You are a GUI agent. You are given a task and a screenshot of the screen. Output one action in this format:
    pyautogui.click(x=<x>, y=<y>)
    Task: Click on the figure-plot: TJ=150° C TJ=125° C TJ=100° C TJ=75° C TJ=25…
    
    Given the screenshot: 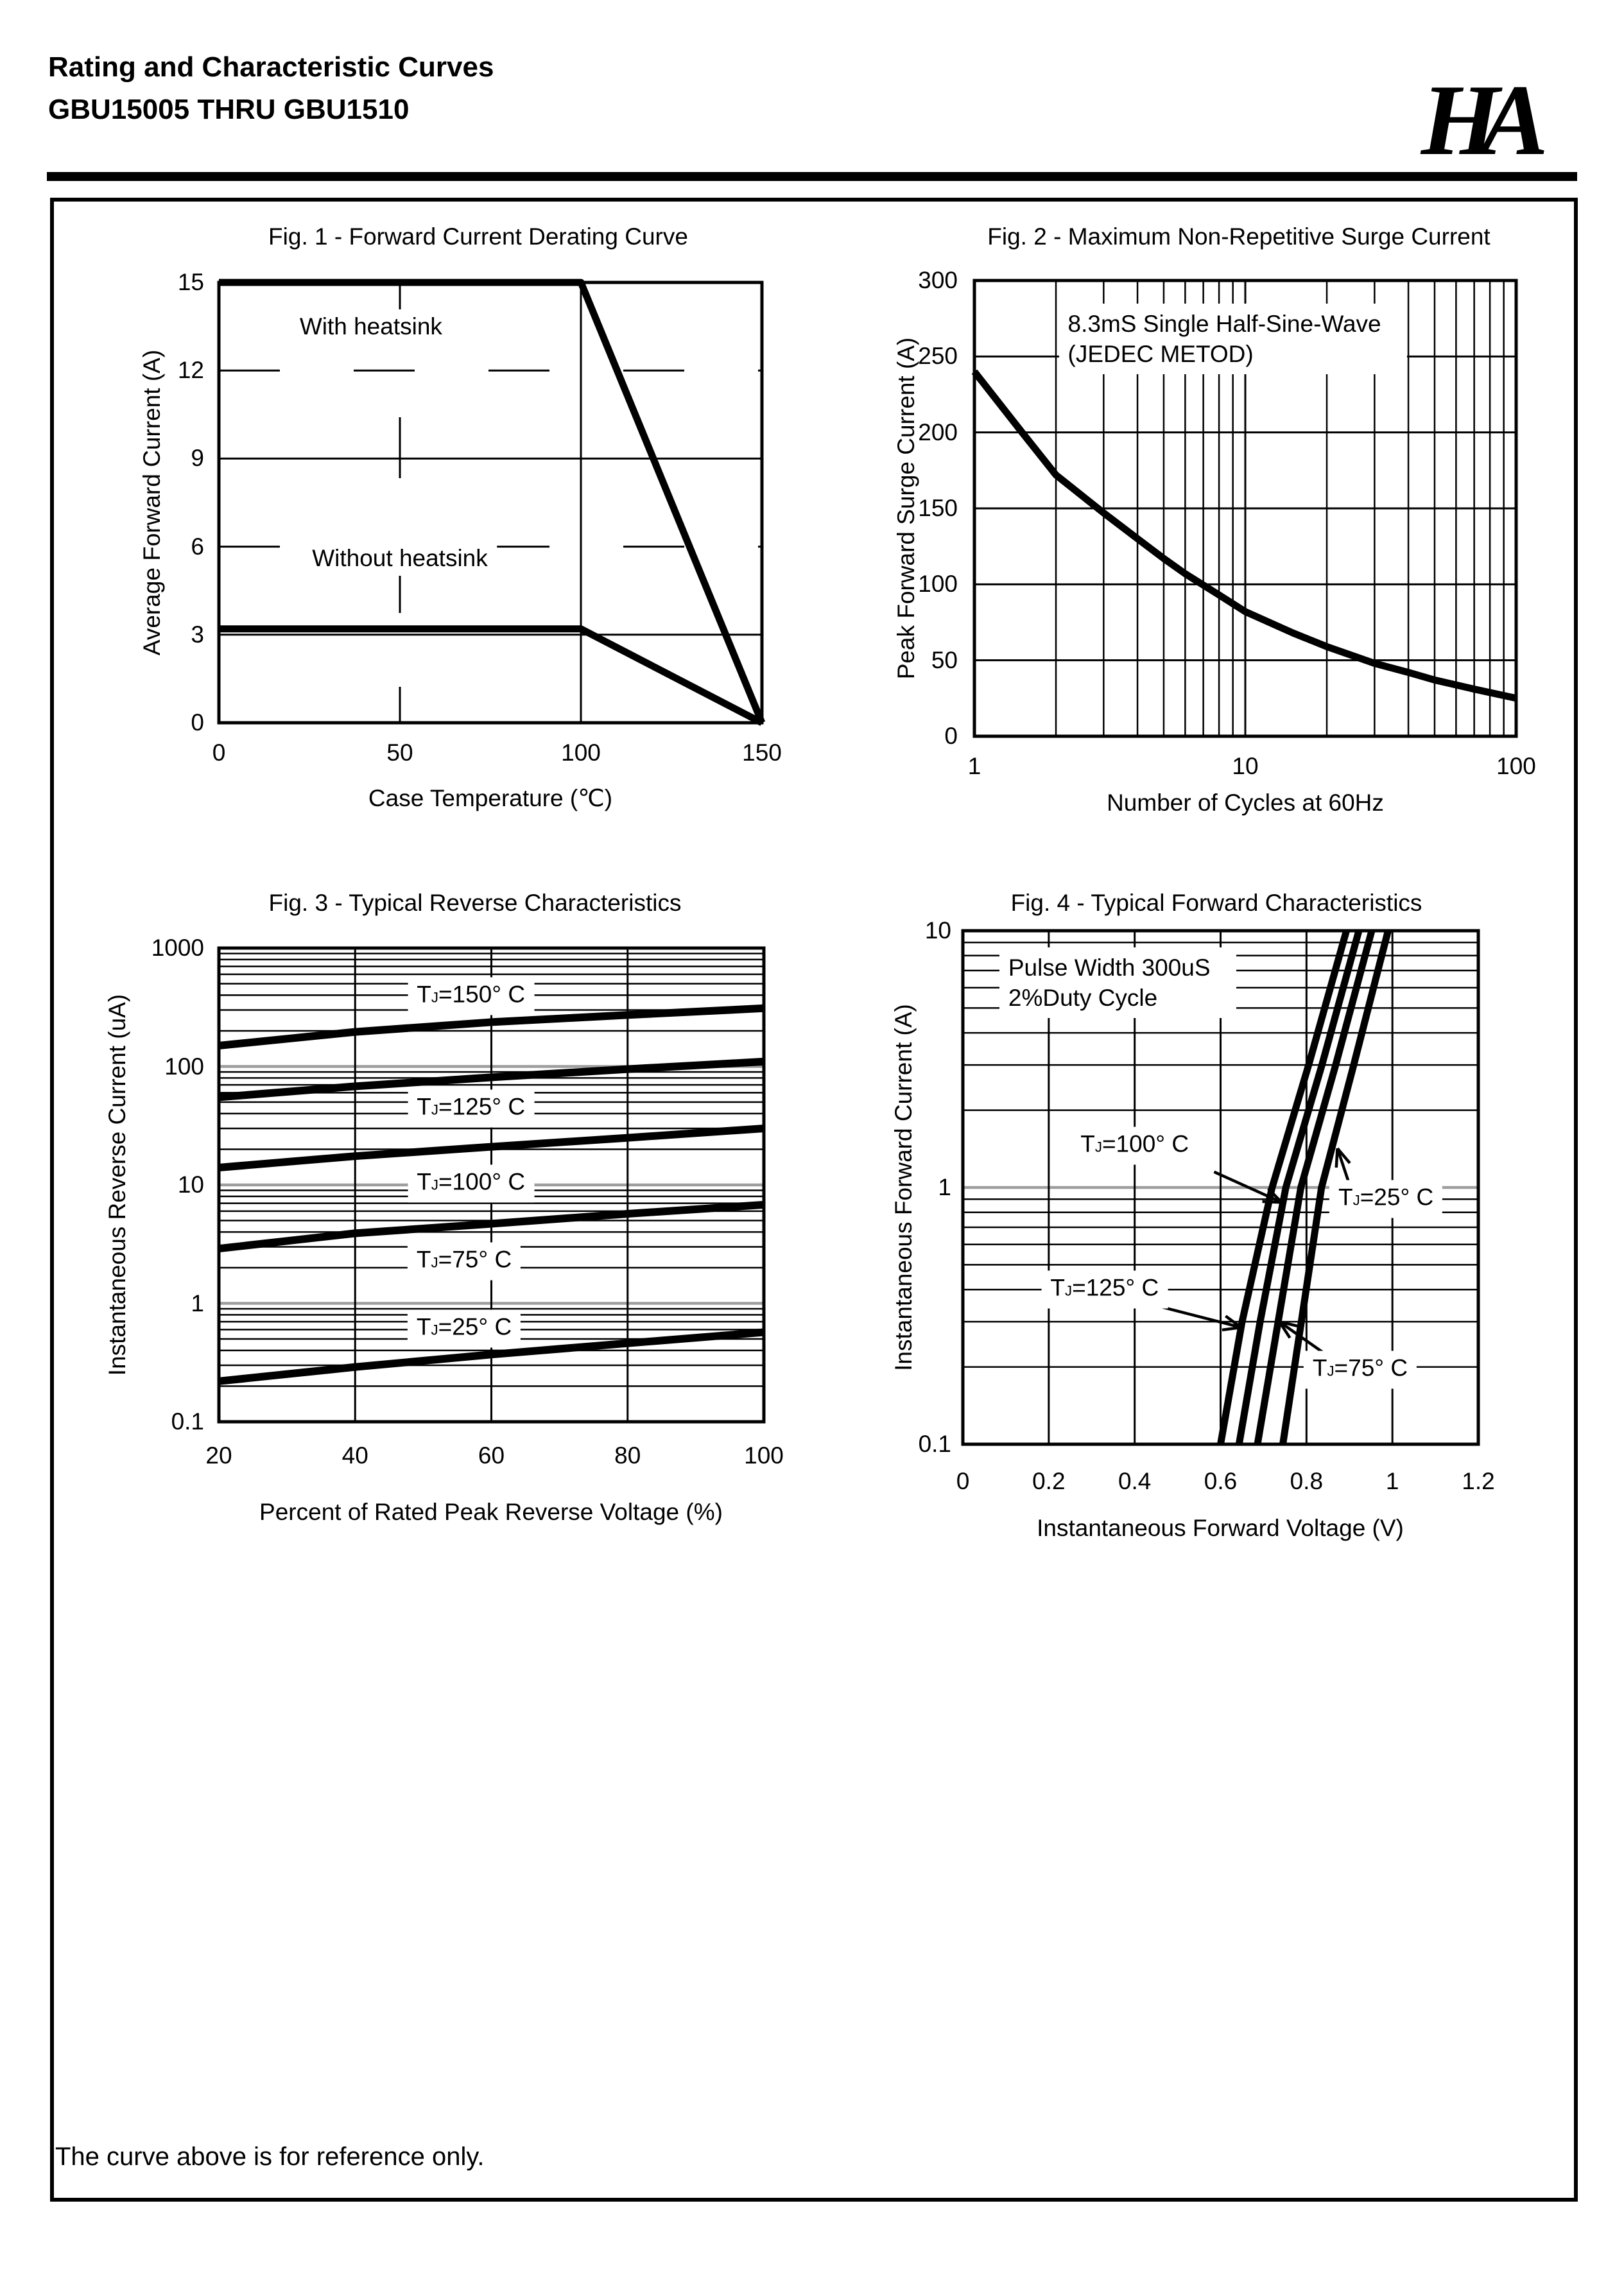 What is the action you would take?
    pyautogui.click(x=491, y=1185)
    